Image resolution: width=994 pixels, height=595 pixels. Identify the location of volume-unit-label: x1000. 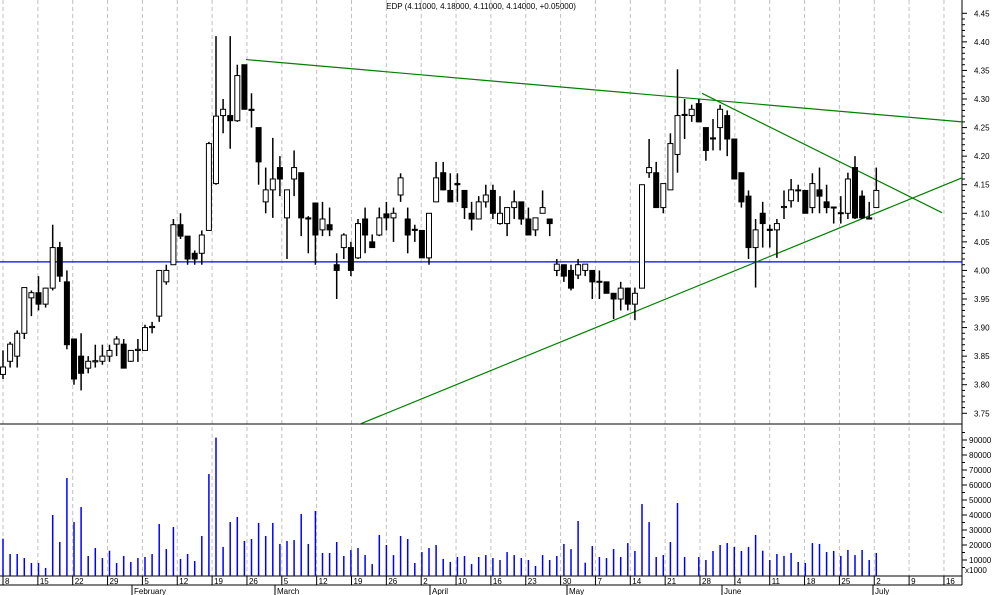
(976, 570).